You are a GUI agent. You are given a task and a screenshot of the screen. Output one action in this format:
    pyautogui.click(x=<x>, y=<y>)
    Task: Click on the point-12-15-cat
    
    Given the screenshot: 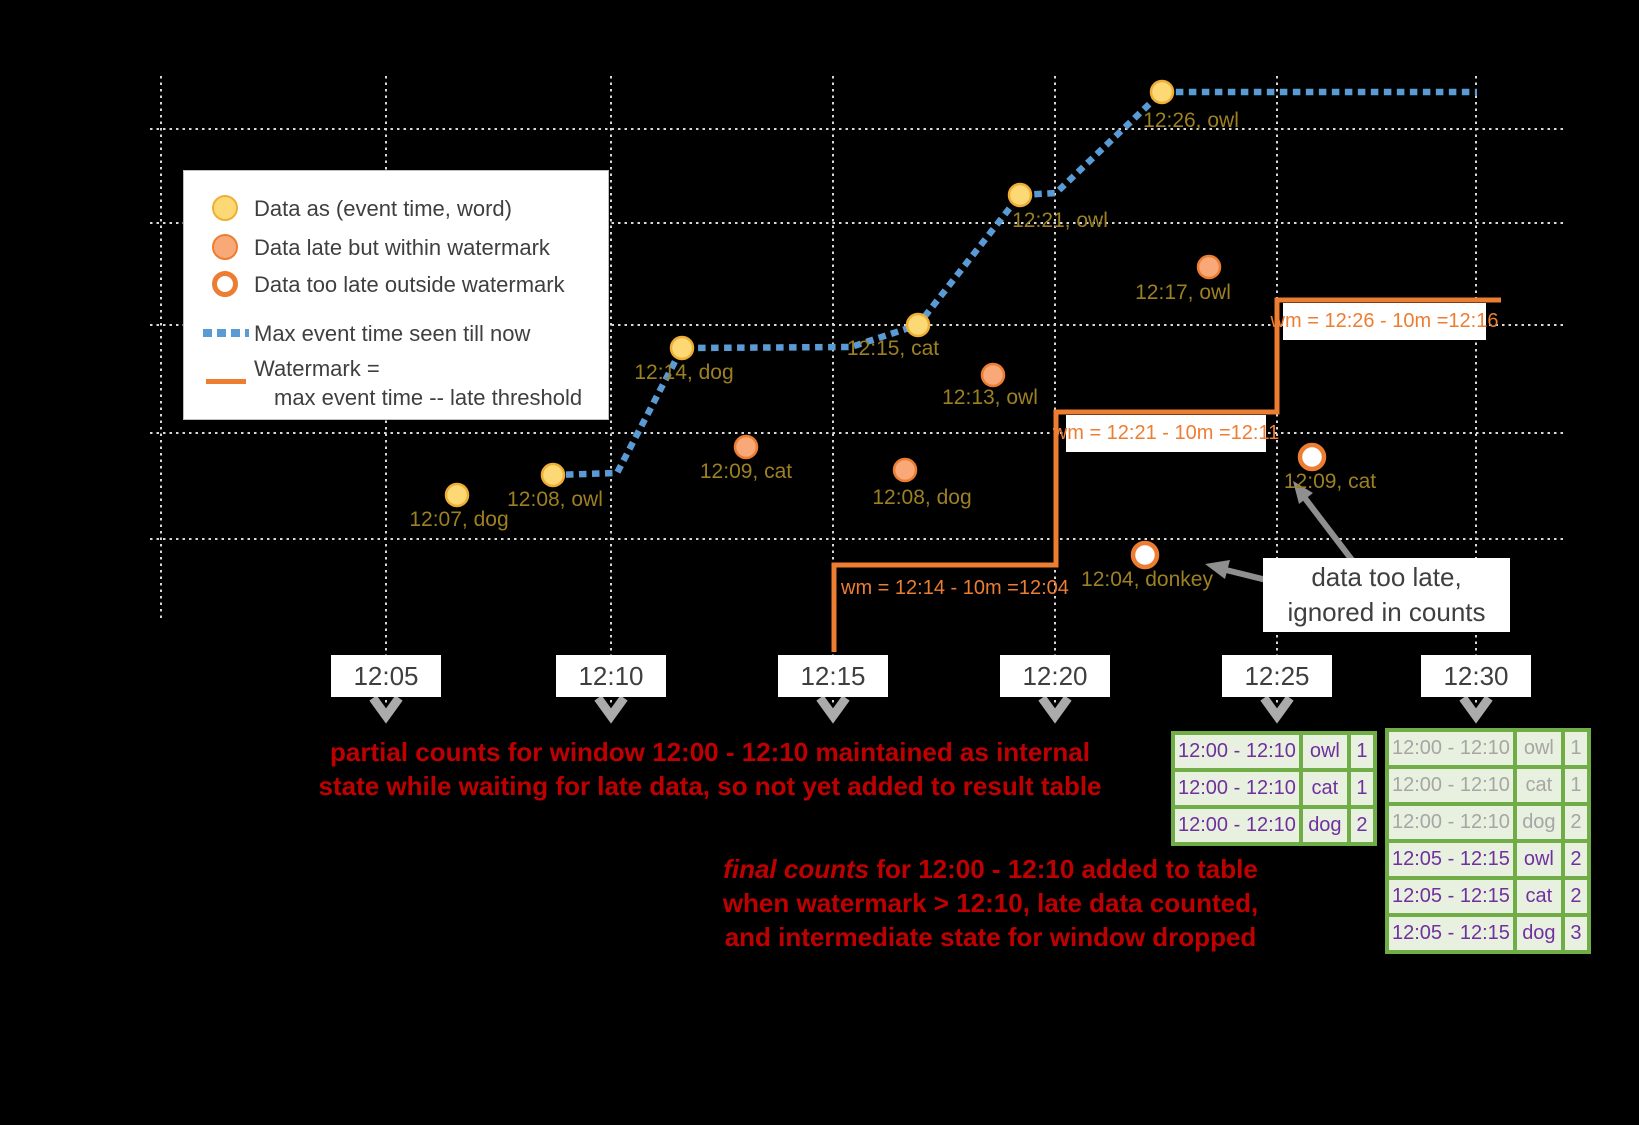 What is the action you would take?
    pyautogui.click(x=918, y=325)
    